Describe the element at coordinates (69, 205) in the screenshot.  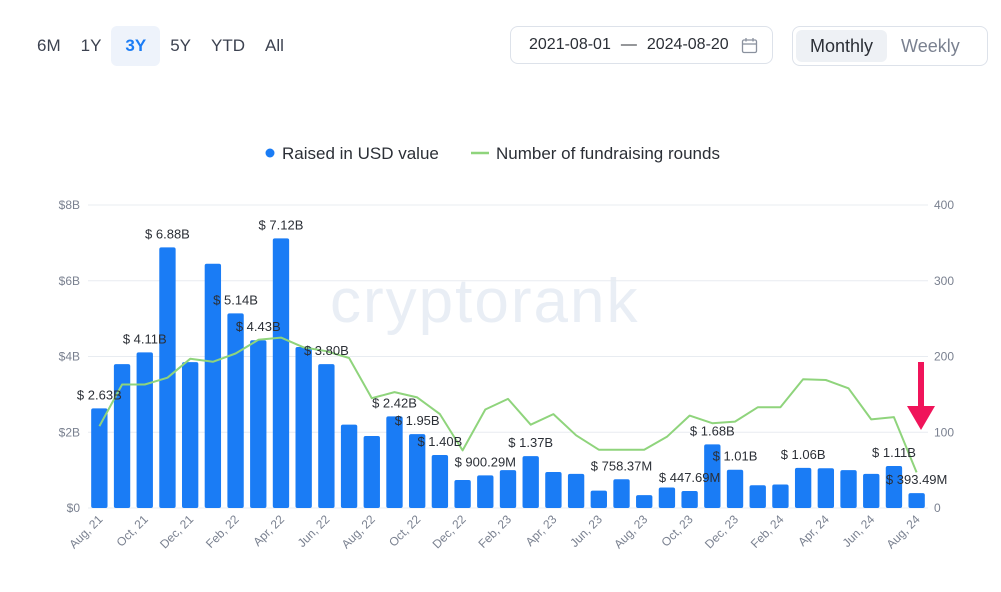
I see `left-tick-label: $8B` at that location.